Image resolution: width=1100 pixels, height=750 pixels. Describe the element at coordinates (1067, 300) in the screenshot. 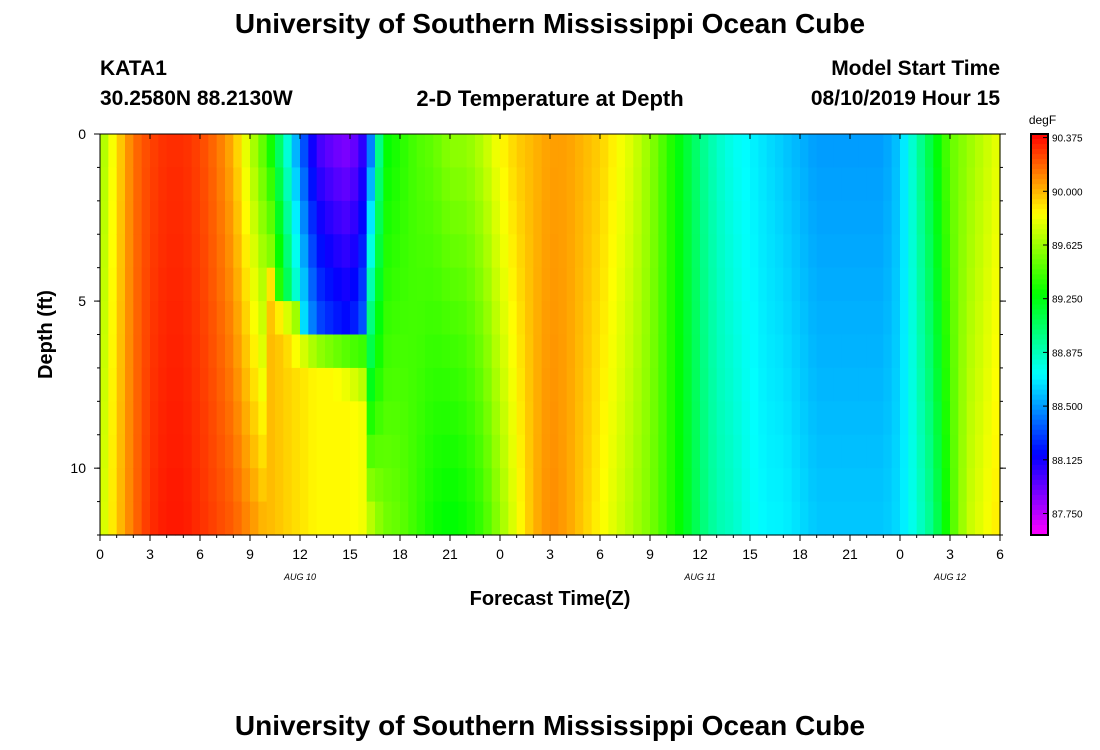

I see `colorbar-label: 89.250` at that location.